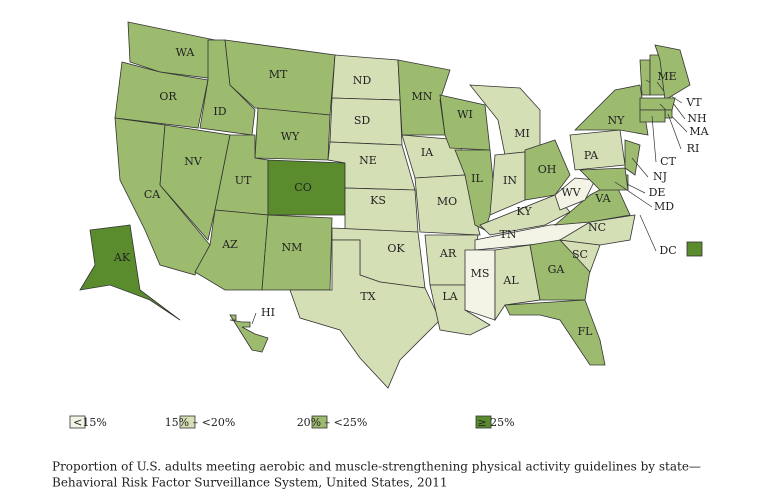  Describe the element at coordinates (510, 280) in the screenshot. I see `state-label: AL` at that location.